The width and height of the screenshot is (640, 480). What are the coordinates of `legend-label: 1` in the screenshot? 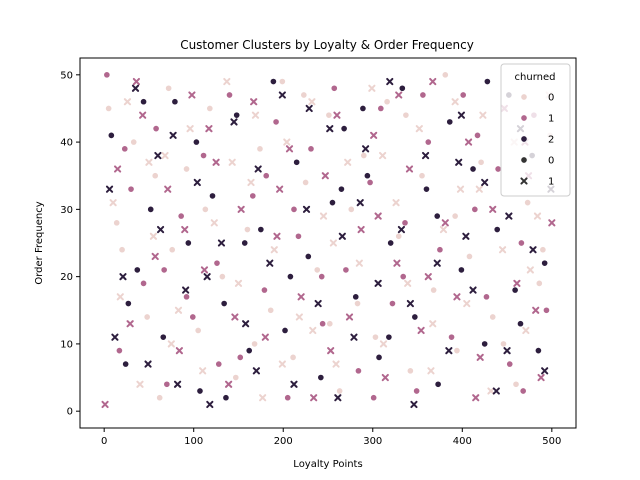 It's located at (551, 119).